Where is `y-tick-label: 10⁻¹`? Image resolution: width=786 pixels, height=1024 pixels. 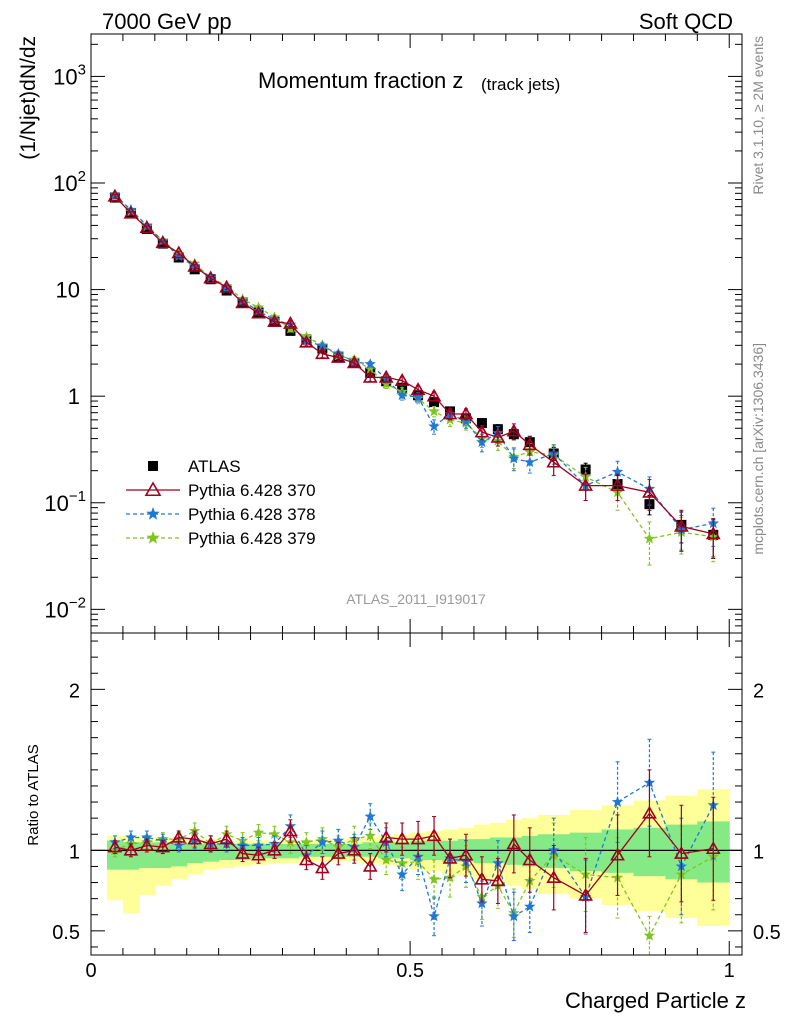 y-tick-label: 10⁻¹ is located at coordinates (65, 502).